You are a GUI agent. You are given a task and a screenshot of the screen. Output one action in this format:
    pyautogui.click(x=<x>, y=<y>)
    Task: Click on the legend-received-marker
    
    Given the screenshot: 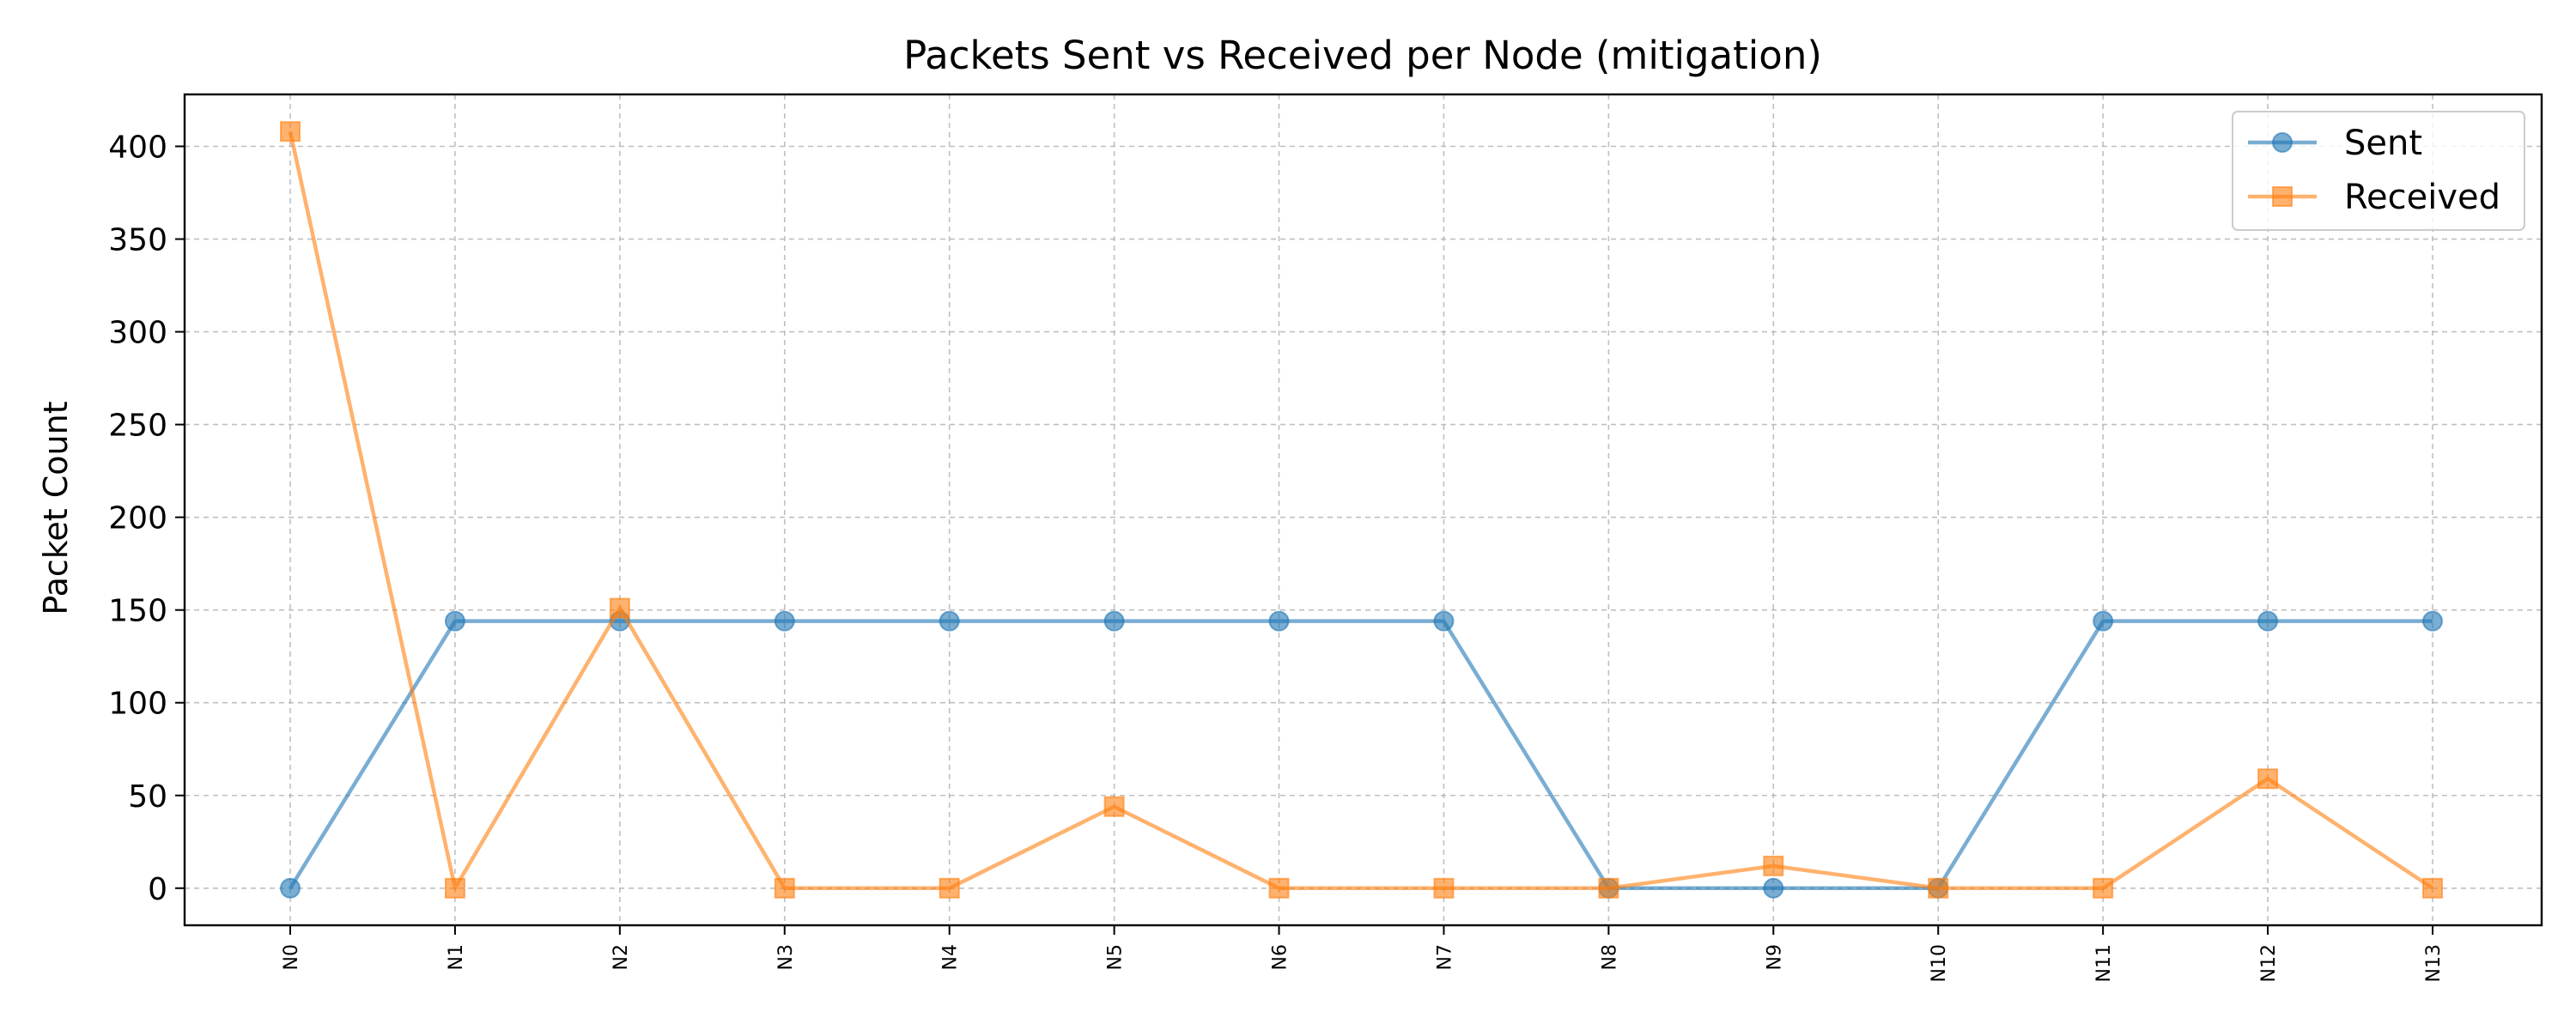 What is the action you would take?
    pyautogui.click(x=2282, y=196)
    